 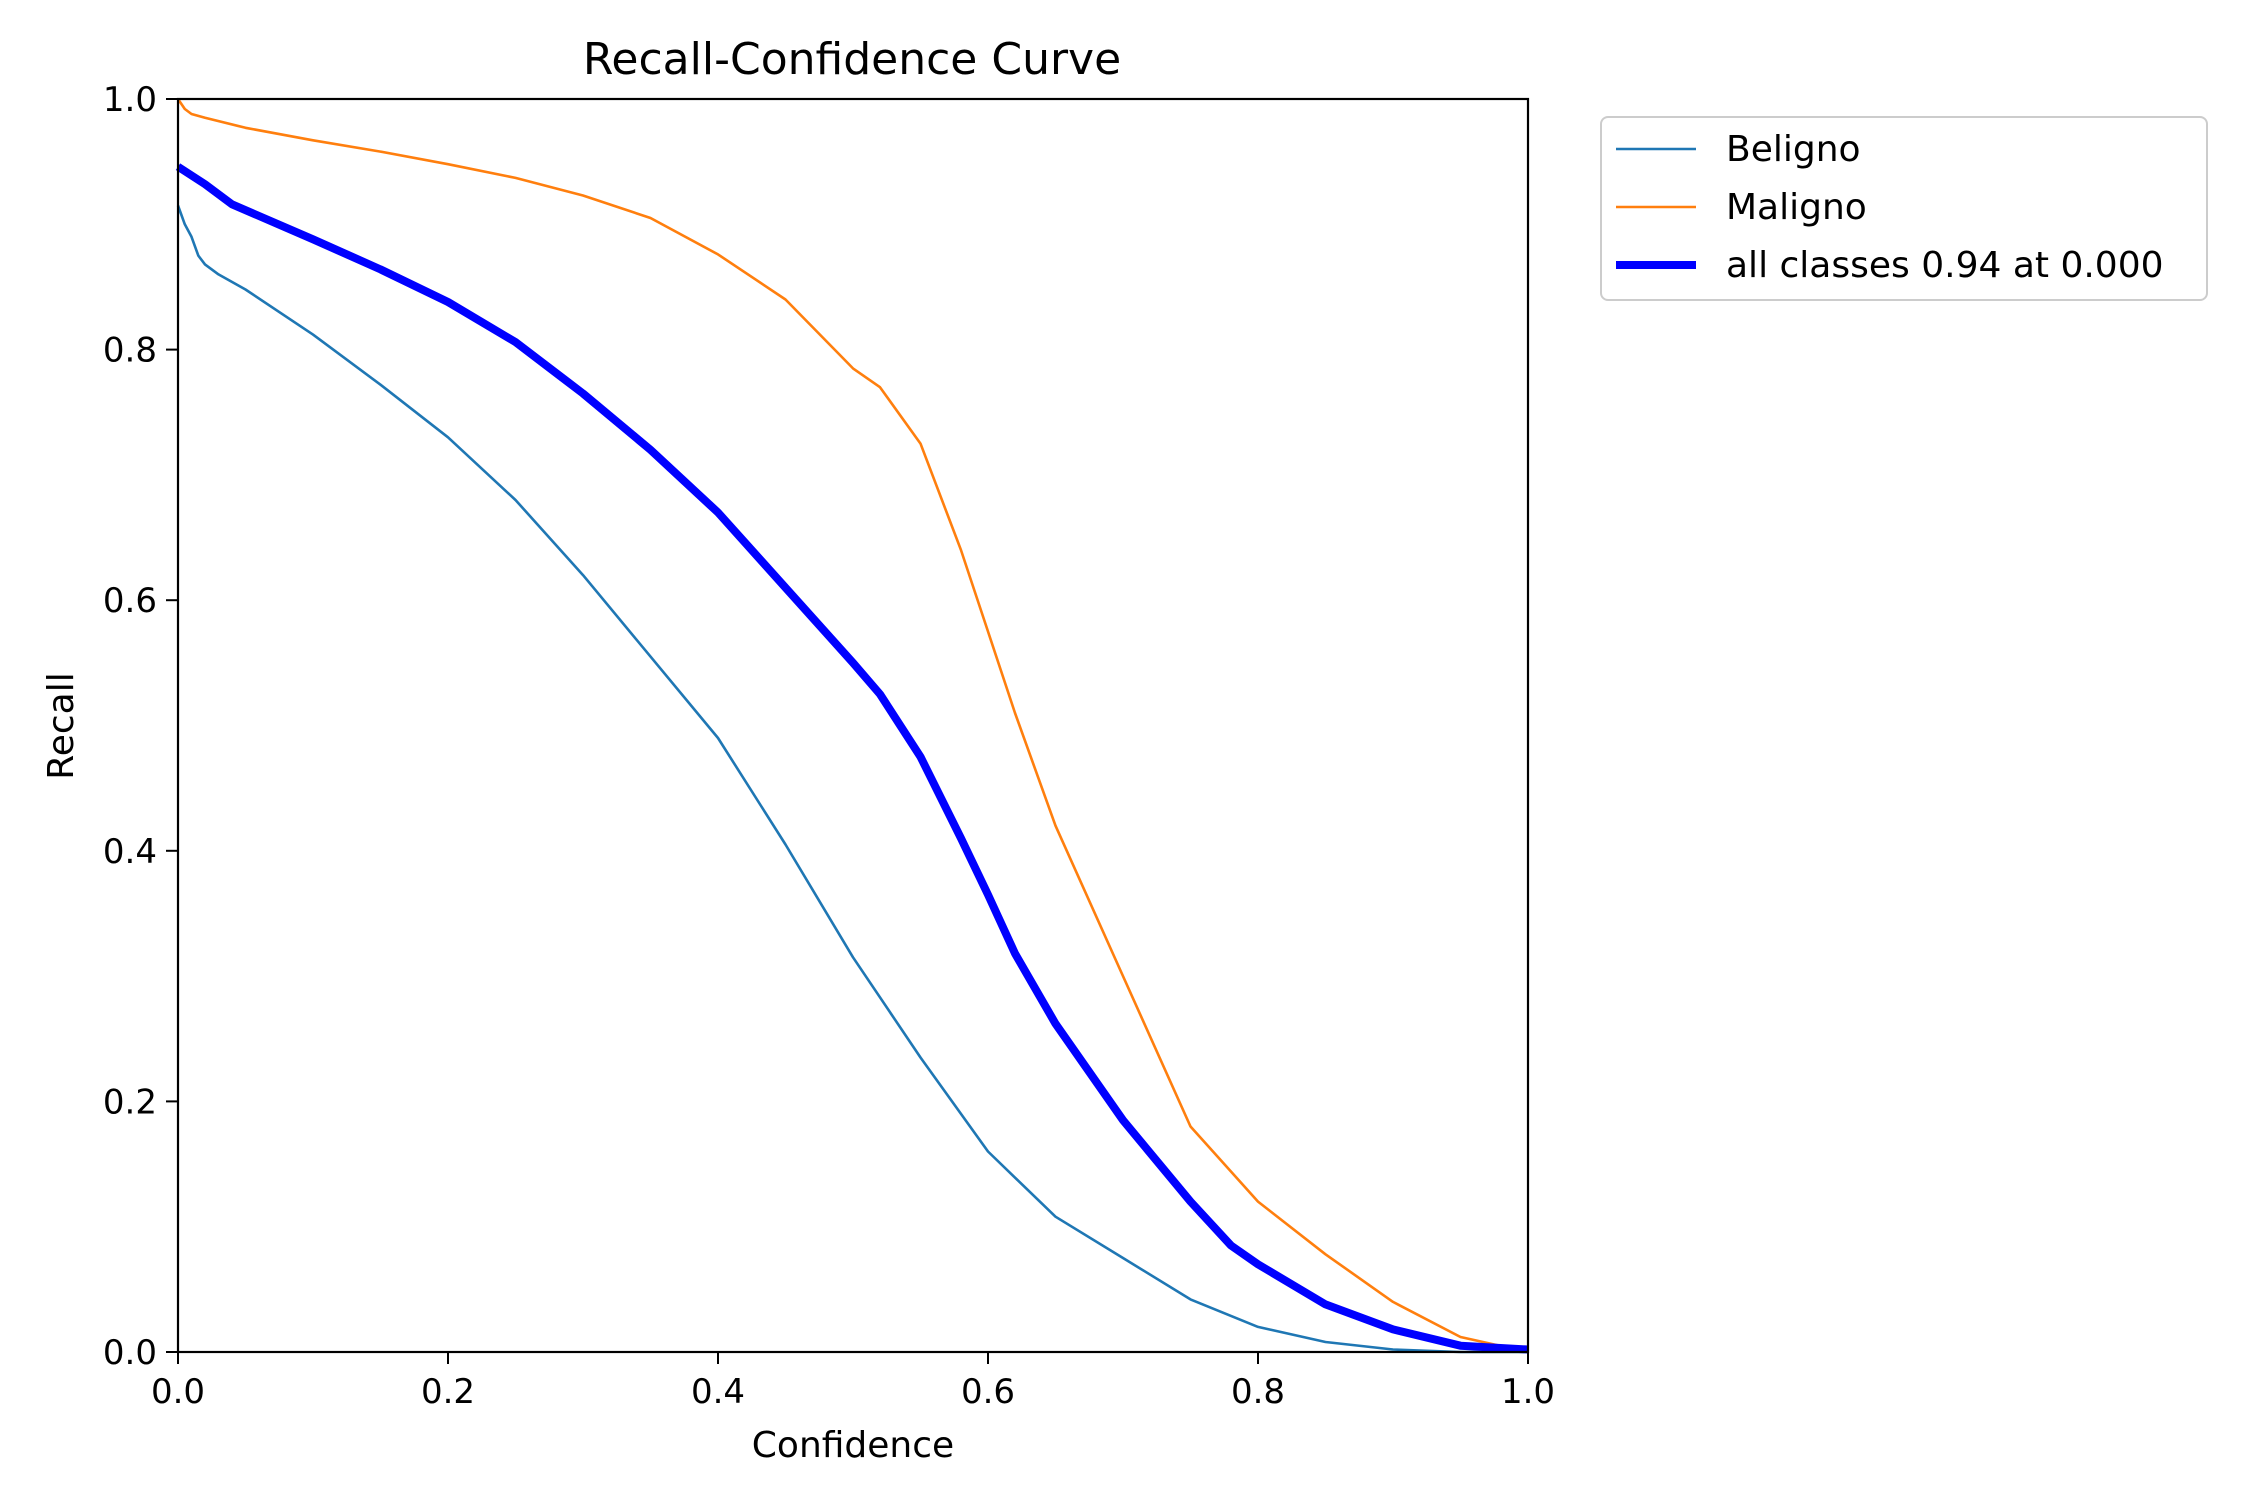 I want to click on legend-box, so click(x=1904, y=208).